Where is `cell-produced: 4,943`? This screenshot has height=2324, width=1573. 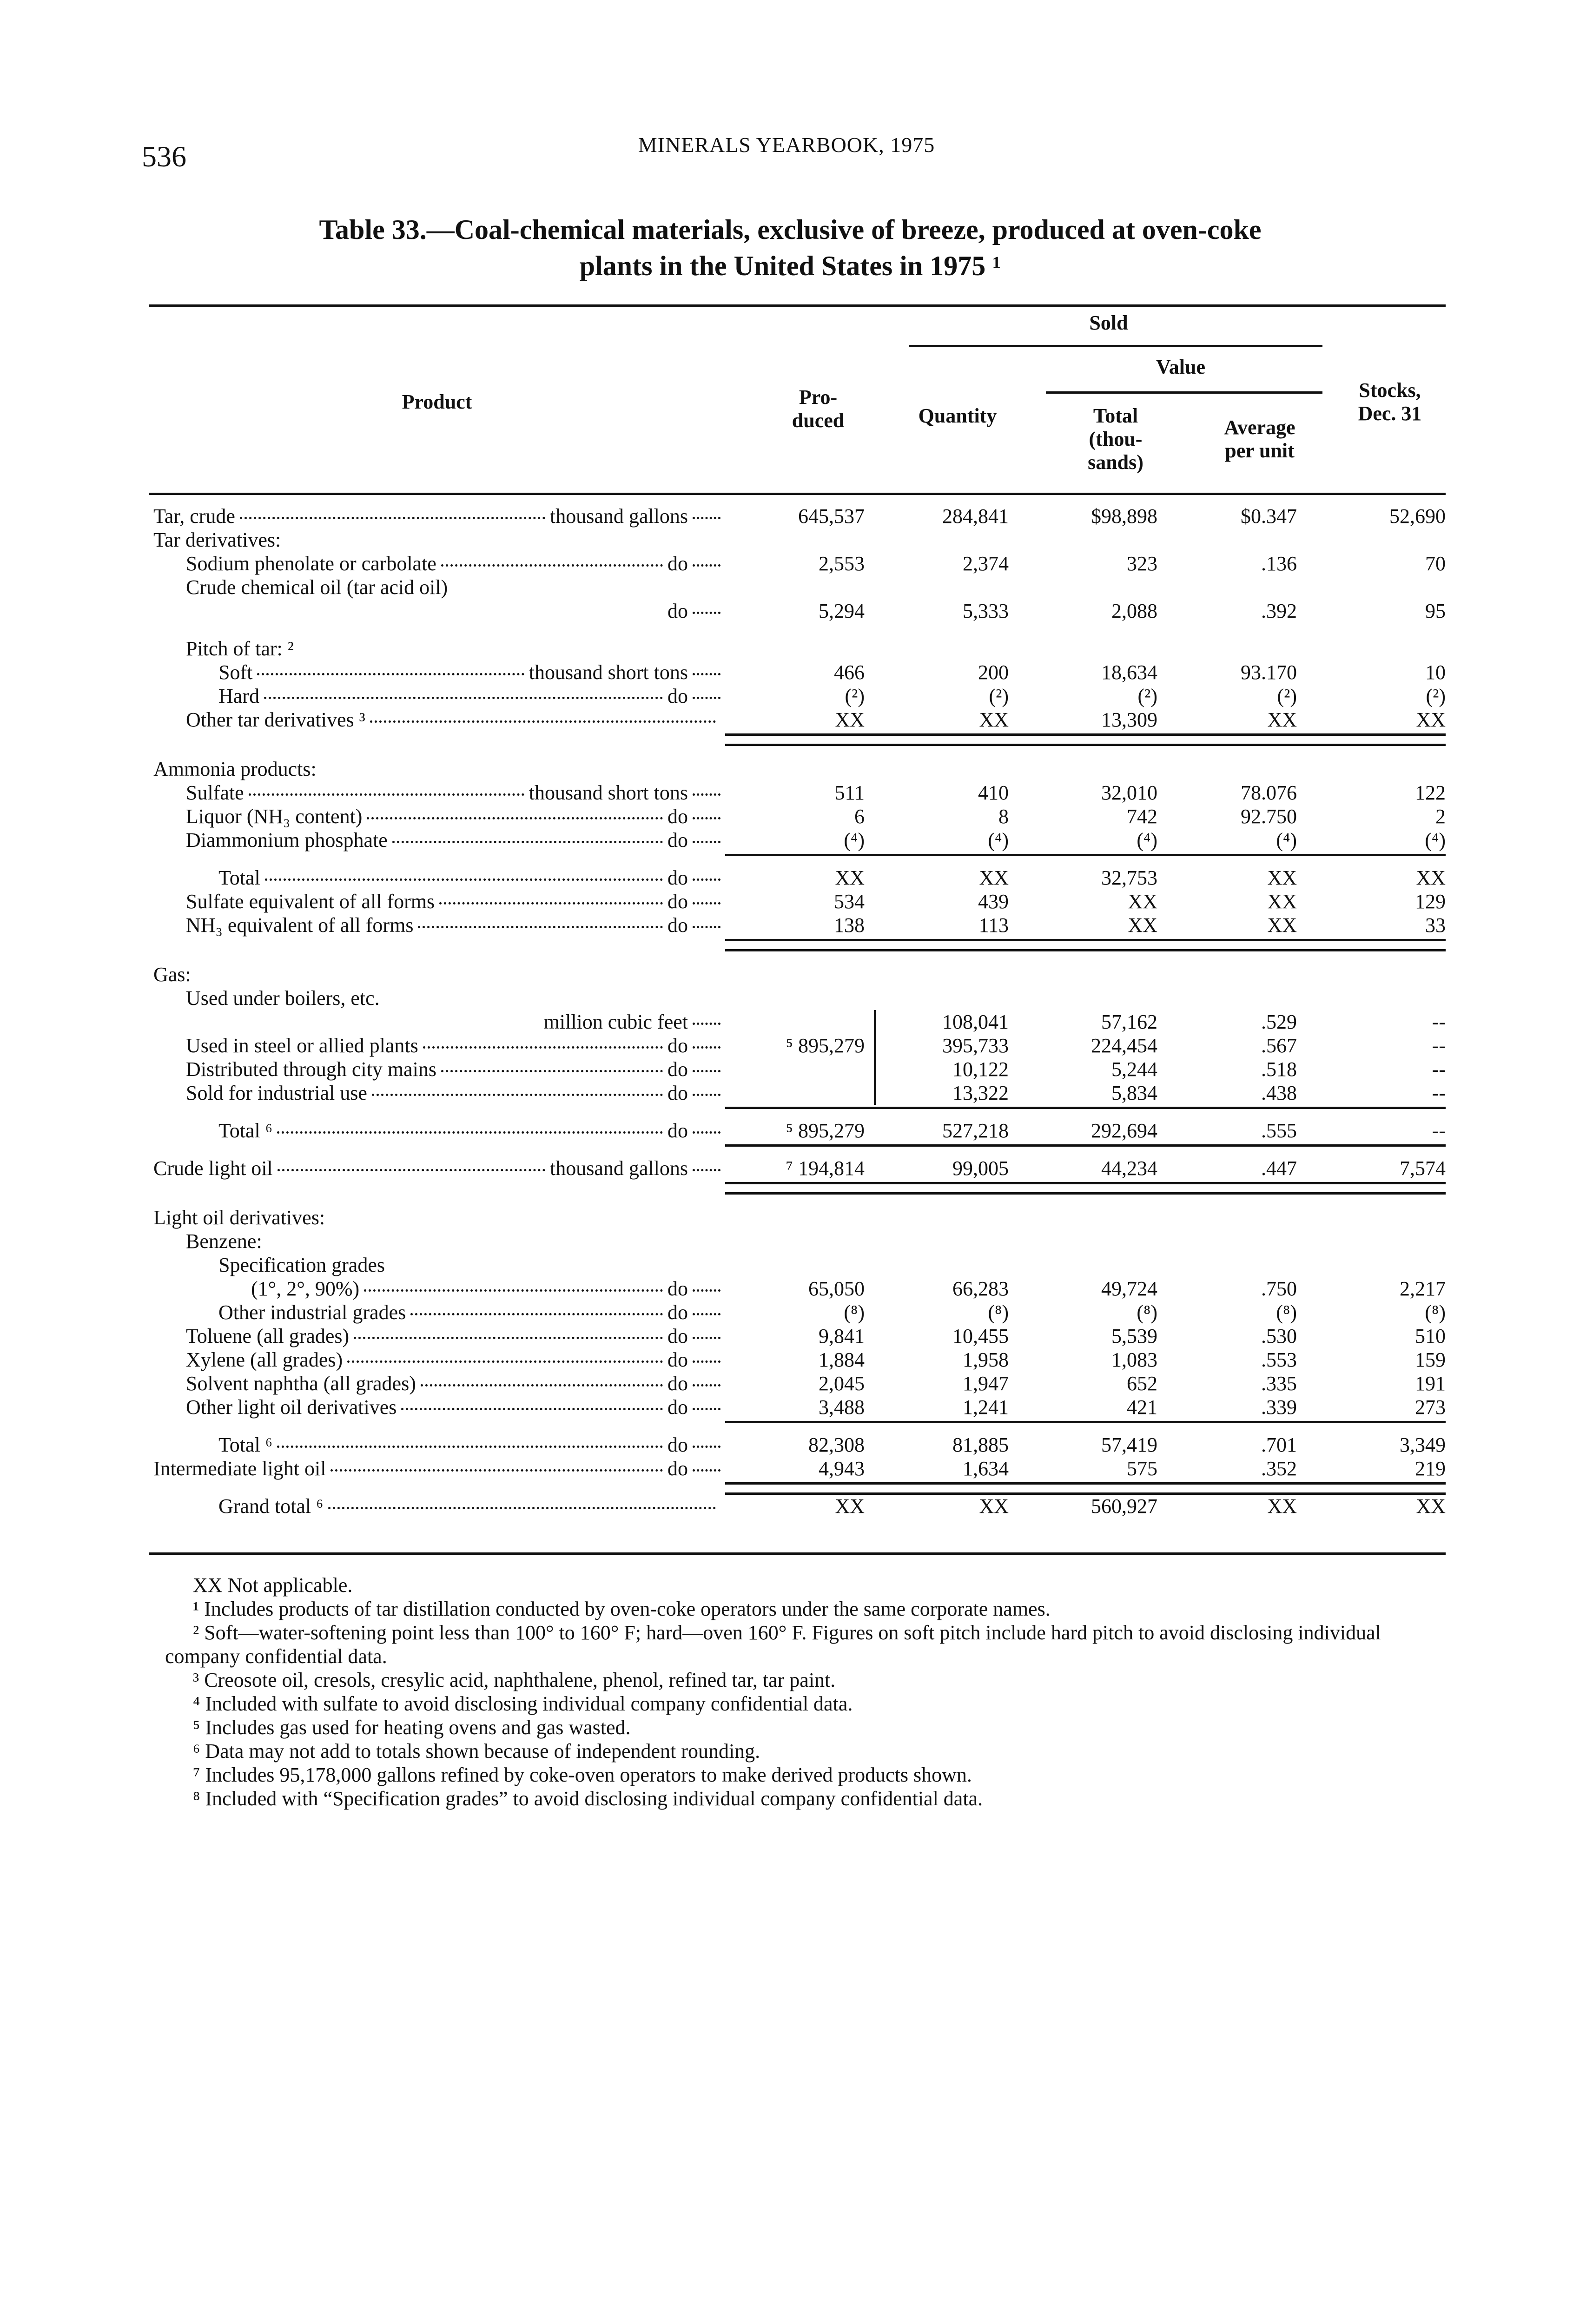
cell-produced: 4,943 is located at coordinates (842, 1468).